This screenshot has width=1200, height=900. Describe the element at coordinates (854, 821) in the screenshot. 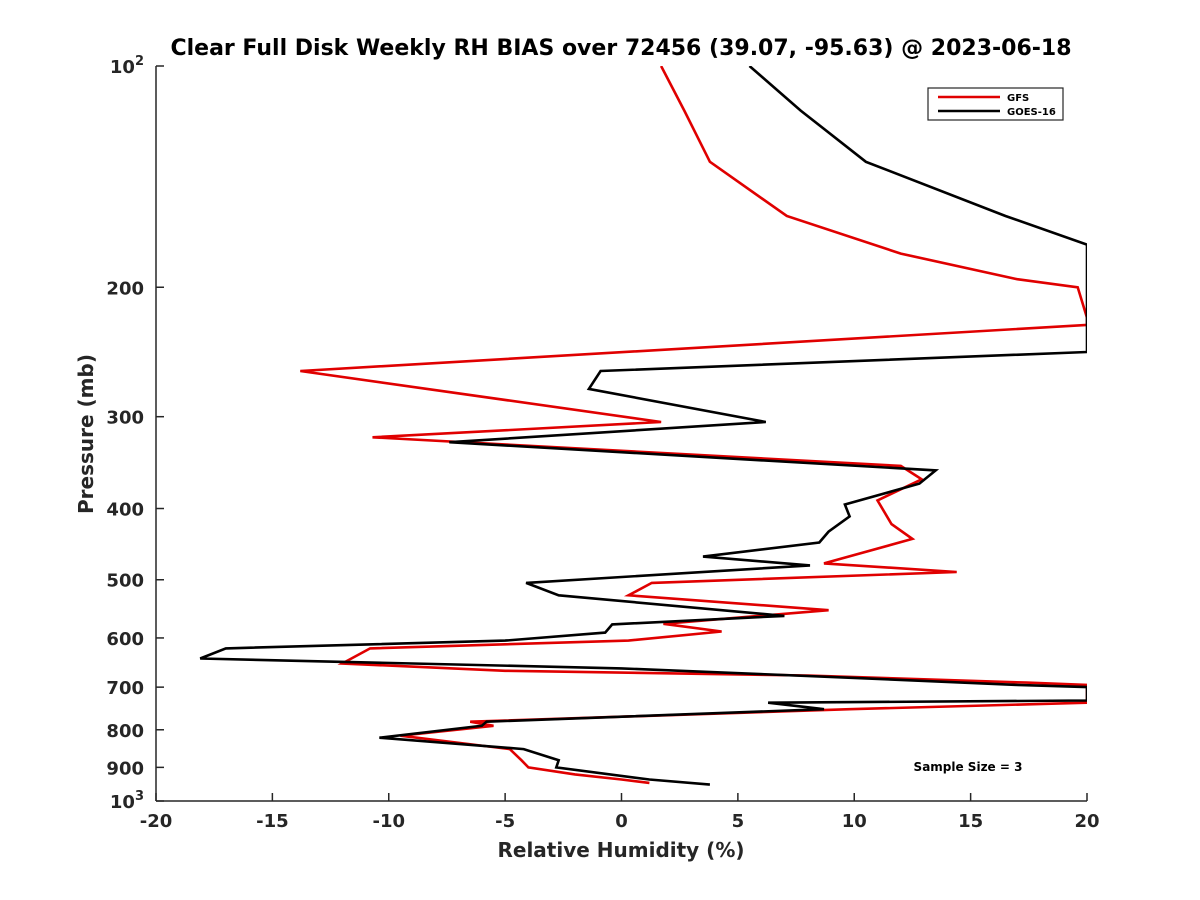

I see `x-tick-label: 10` at that location.